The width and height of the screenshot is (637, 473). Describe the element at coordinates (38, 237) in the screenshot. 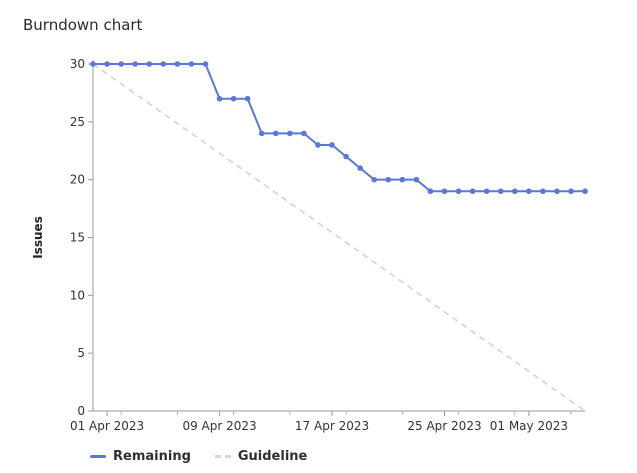

I see `y-axis-title: Issues` at that location.